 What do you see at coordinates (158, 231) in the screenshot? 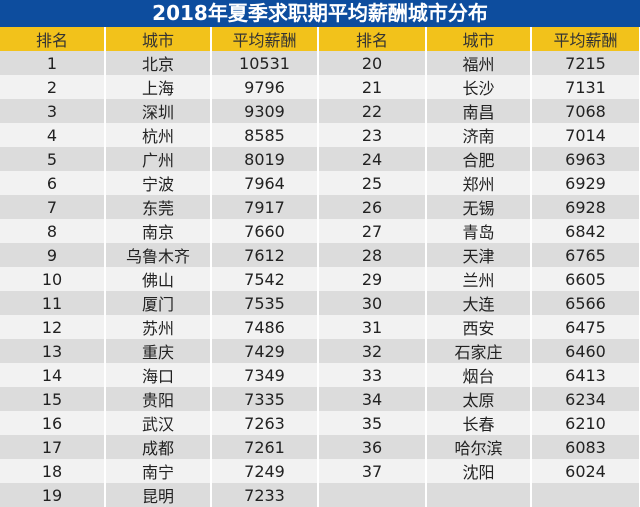
I see `cell-city: 南京` at bounding box center [158, 231].